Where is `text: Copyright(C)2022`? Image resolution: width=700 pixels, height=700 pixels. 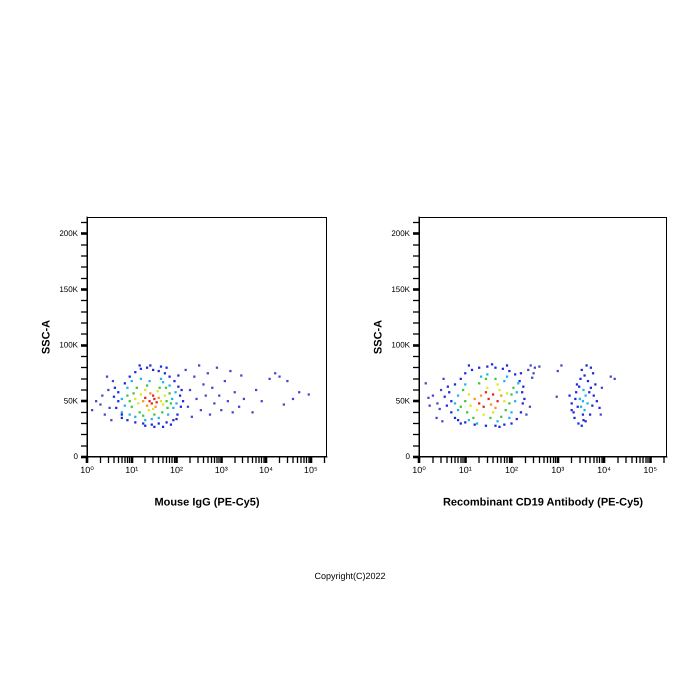
text: Copyright(C)2022 is located at coordinates (350, 576).